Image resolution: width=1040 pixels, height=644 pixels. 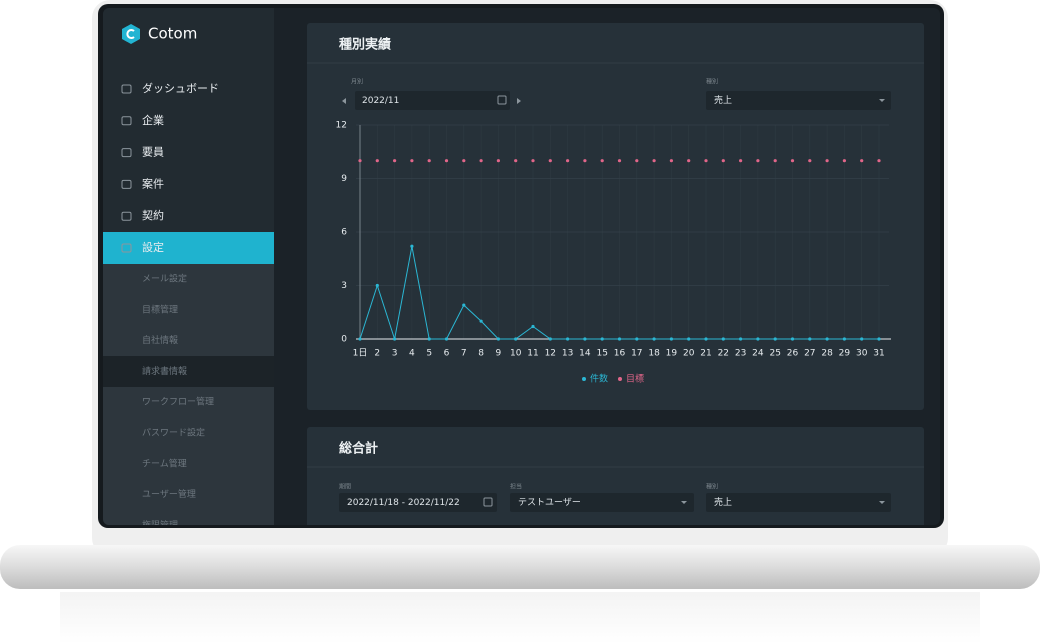 What do you see at coordinates (344, 286) in the screenshot?
I see `y-tick-label: 3` at bounding box center [344, 286].